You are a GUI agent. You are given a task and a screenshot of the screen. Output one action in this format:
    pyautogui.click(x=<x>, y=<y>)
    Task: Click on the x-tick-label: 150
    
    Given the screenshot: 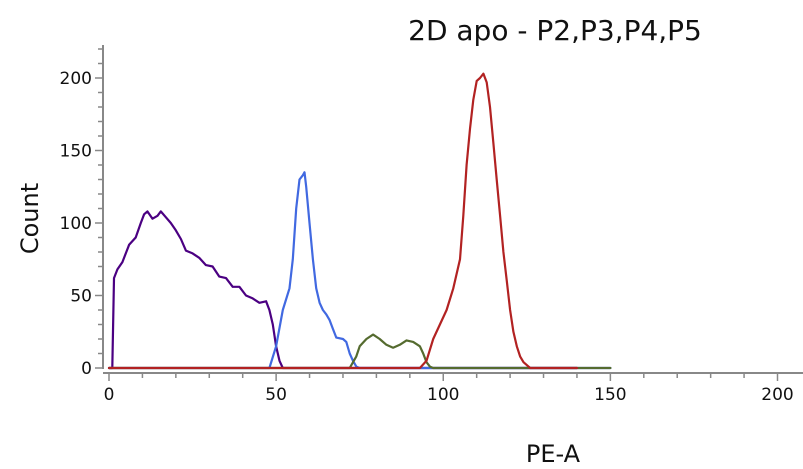 What is the action you would take?
    pyautogui.click(x=610, y=395)
    